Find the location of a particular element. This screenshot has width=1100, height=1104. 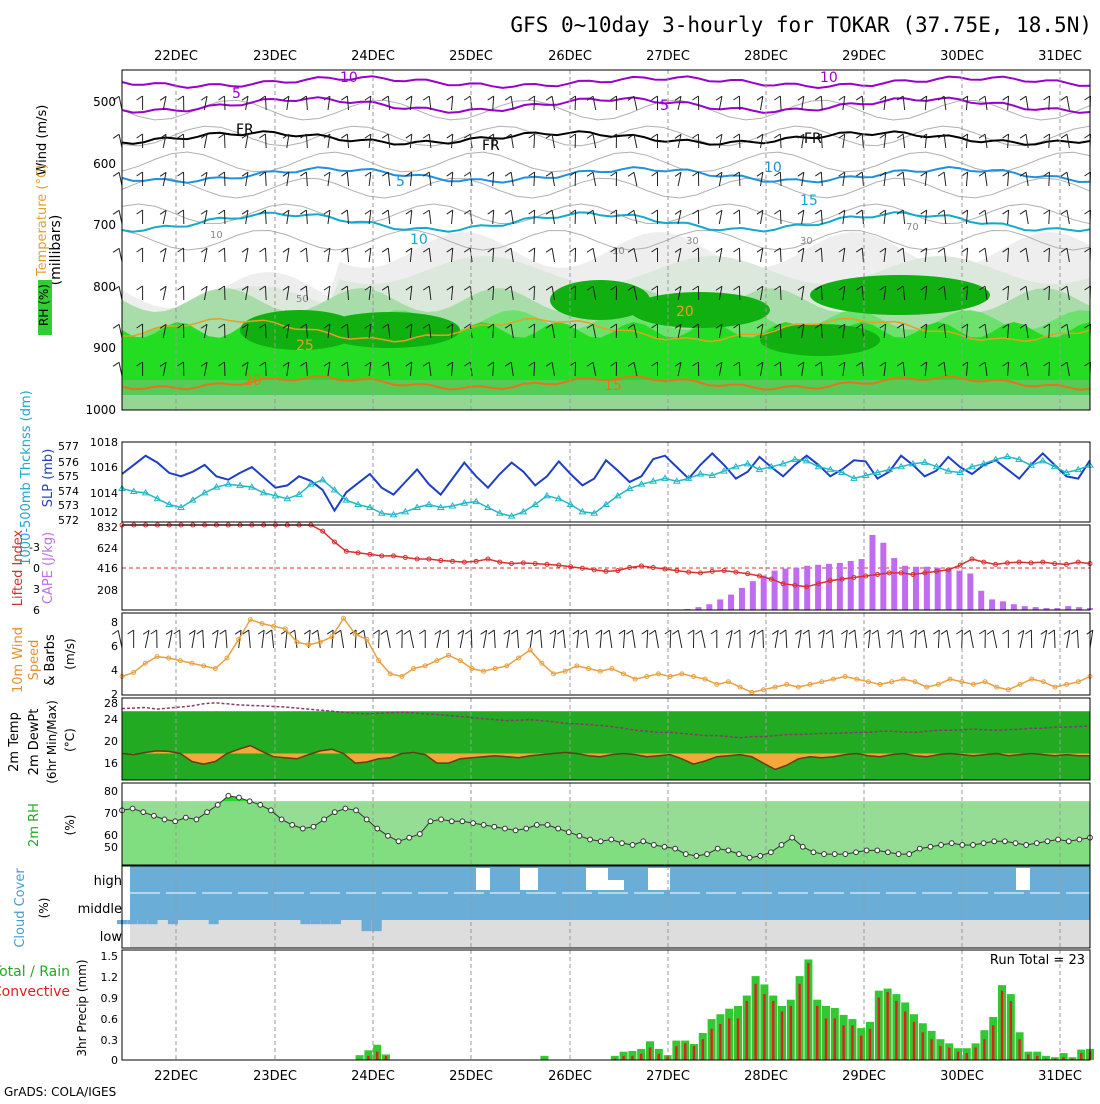

temp-ytick: 24 is located at coordinates (111, 719).